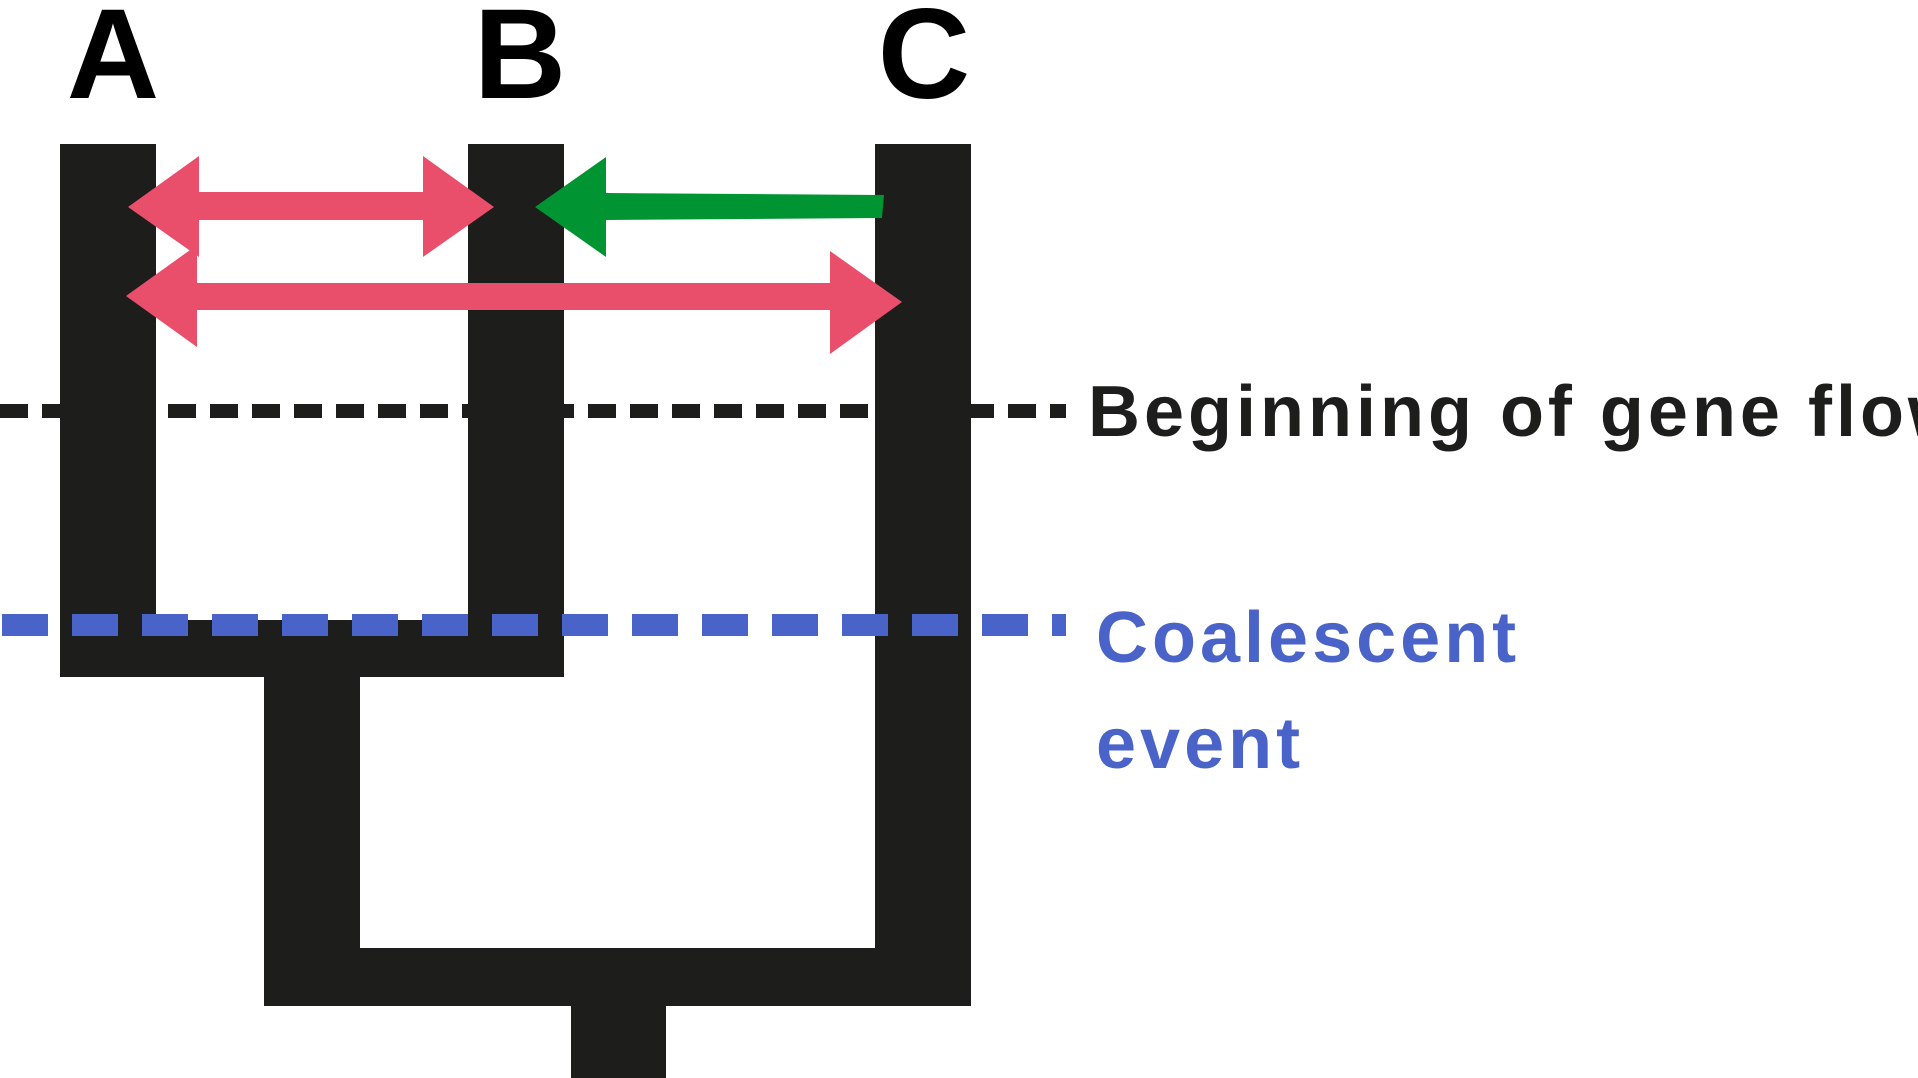  Describe the element at coordinates (311, 206) in the screenshot. I see `bidirectional-arrow-a-b` at that location.